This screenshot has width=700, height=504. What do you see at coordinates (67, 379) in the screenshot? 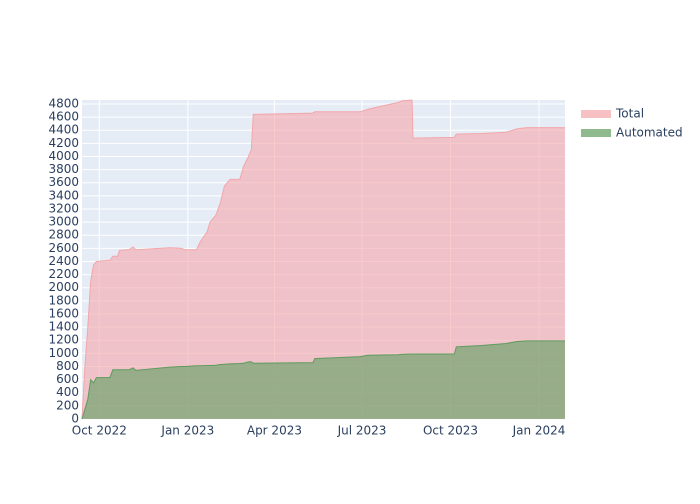
I see `y-tick-label: 600` at bounding box center [67, 379].